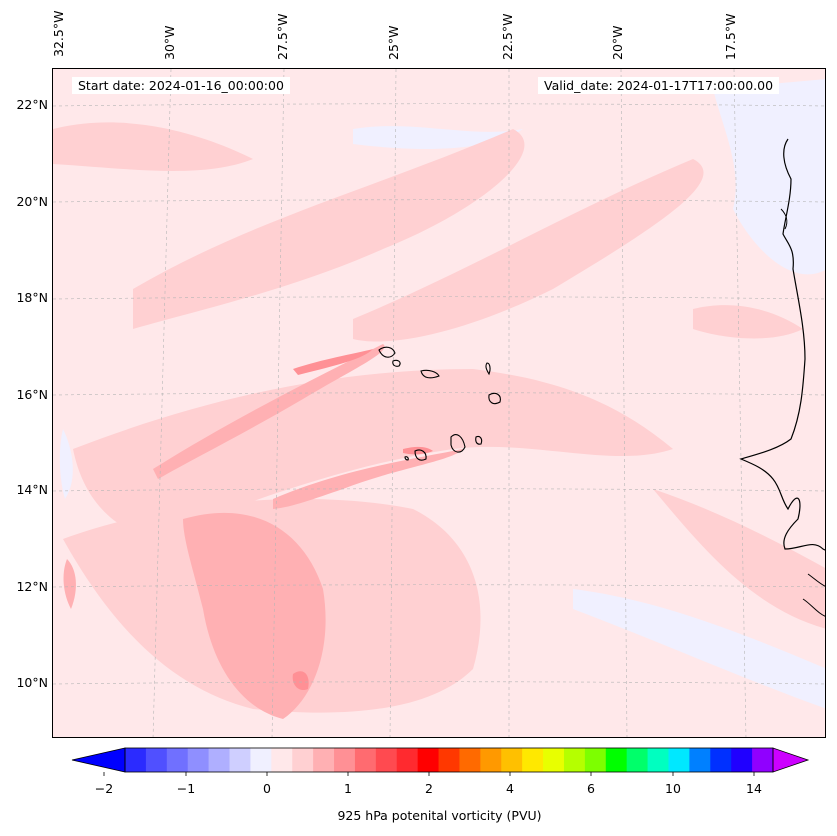 The image size is (837, 836). Describe the element at coordinates (181, 85) in the screenshot. I see `start-date-label: Start date: 2024-01-16_00:00:00` at that location.